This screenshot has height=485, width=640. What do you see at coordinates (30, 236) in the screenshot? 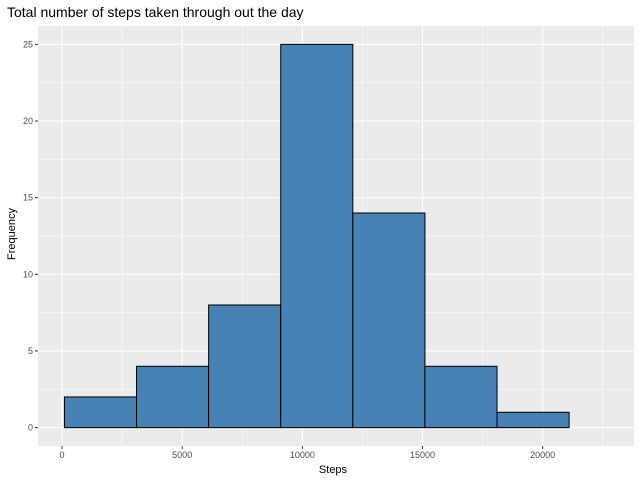
I see `y-axis-ticks: 0 5 10 15 20 25` at bounding box center [30, 236].